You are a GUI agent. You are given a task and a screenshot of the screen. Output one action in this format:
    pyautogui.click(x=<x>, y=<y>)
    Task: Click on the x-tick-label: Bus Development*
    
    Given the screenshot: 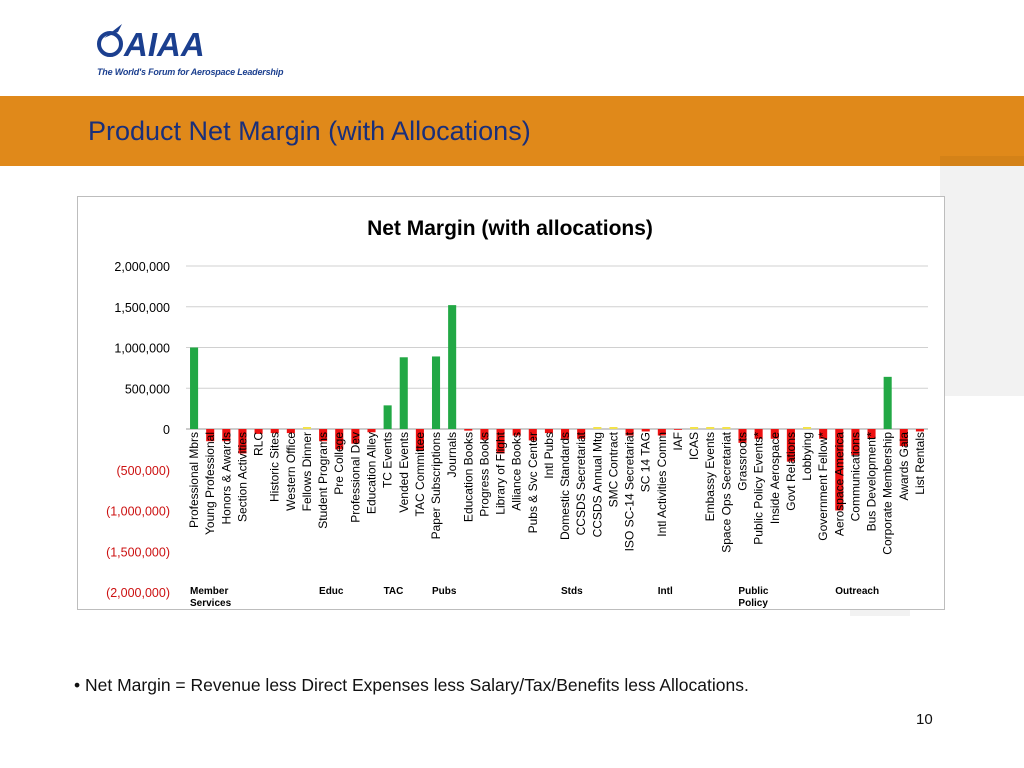 What is the action you would take?
    pyautogui.click(x=872, y=482)
    